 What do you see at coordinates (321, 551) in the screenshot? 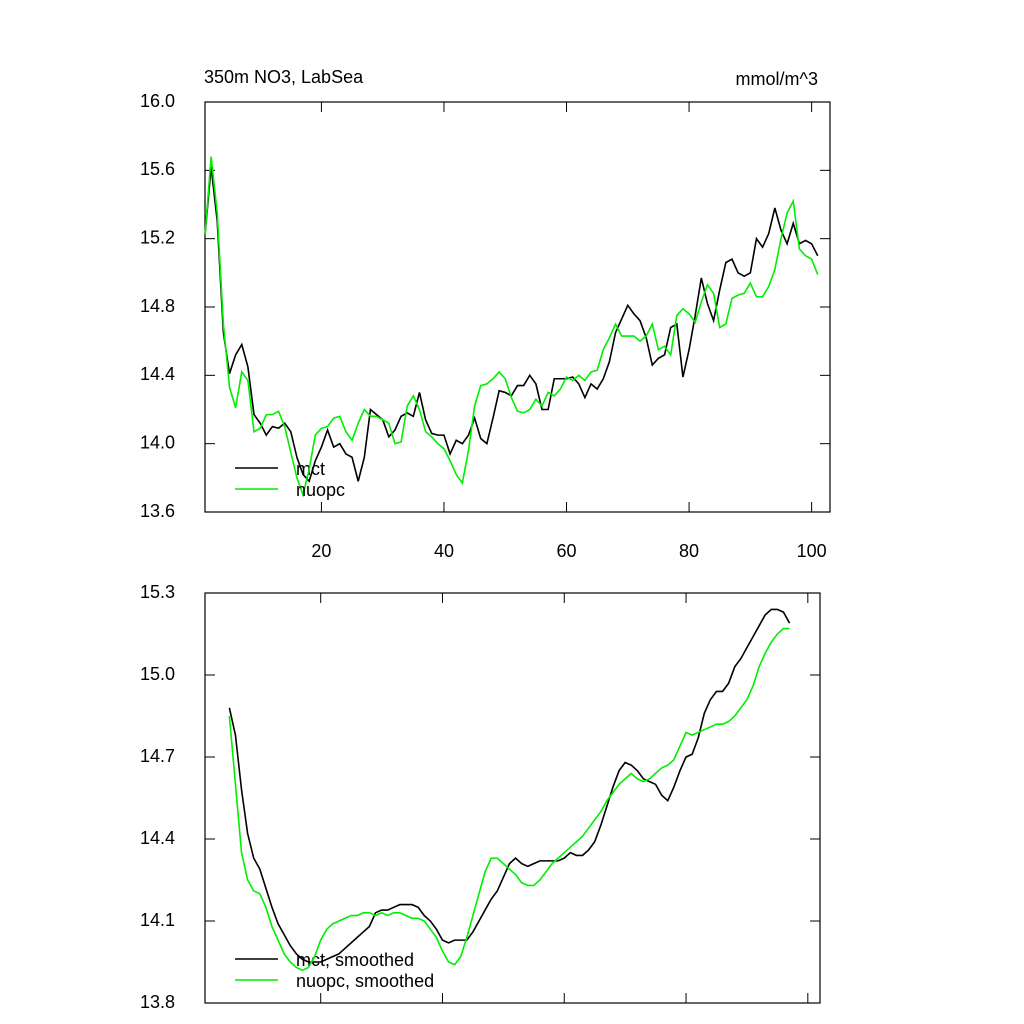
I see `x-tick-label: 20` at bounding box center [321, 551].